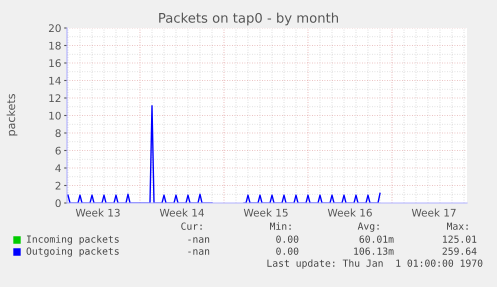 The width and height of the screenshot is (497, 287). I want to click on y-tick-label: 20, so click(54, 28).